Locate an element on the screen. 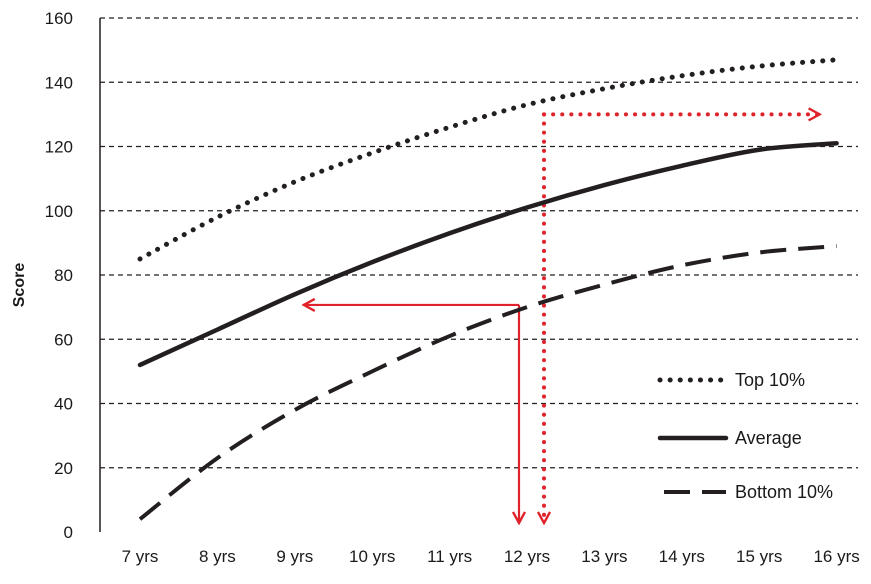 Image resolution: width=871 pixels, height=584 pixels. y-tick-label: 0 is located at coordinates (68, 532).